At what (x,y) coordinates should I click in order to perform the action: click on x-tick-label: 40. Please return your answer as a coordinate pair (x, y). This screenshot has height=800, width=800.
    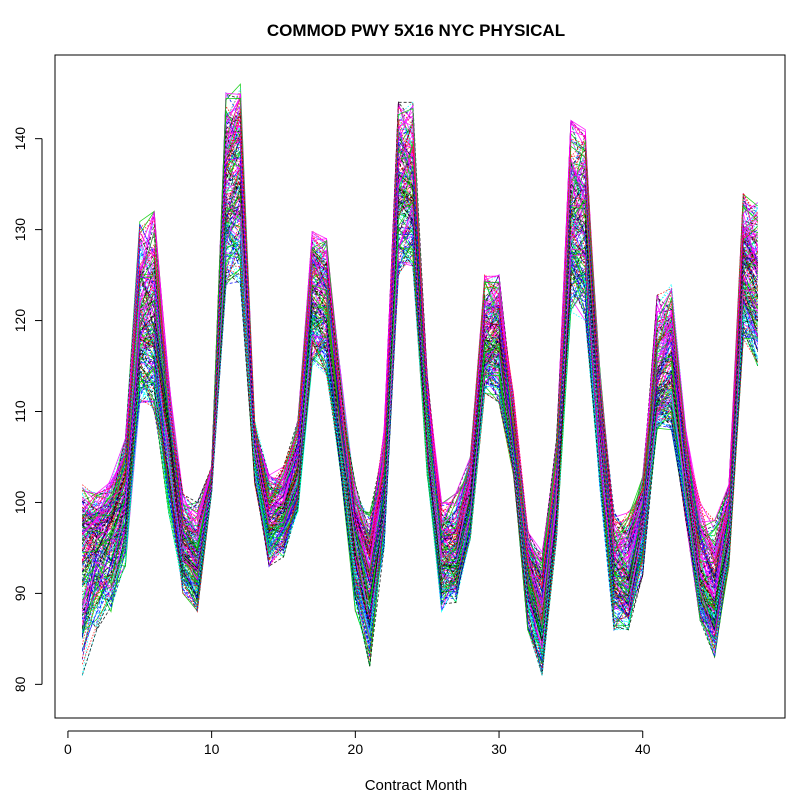
    Looking at the image, I should click on (643, 749).